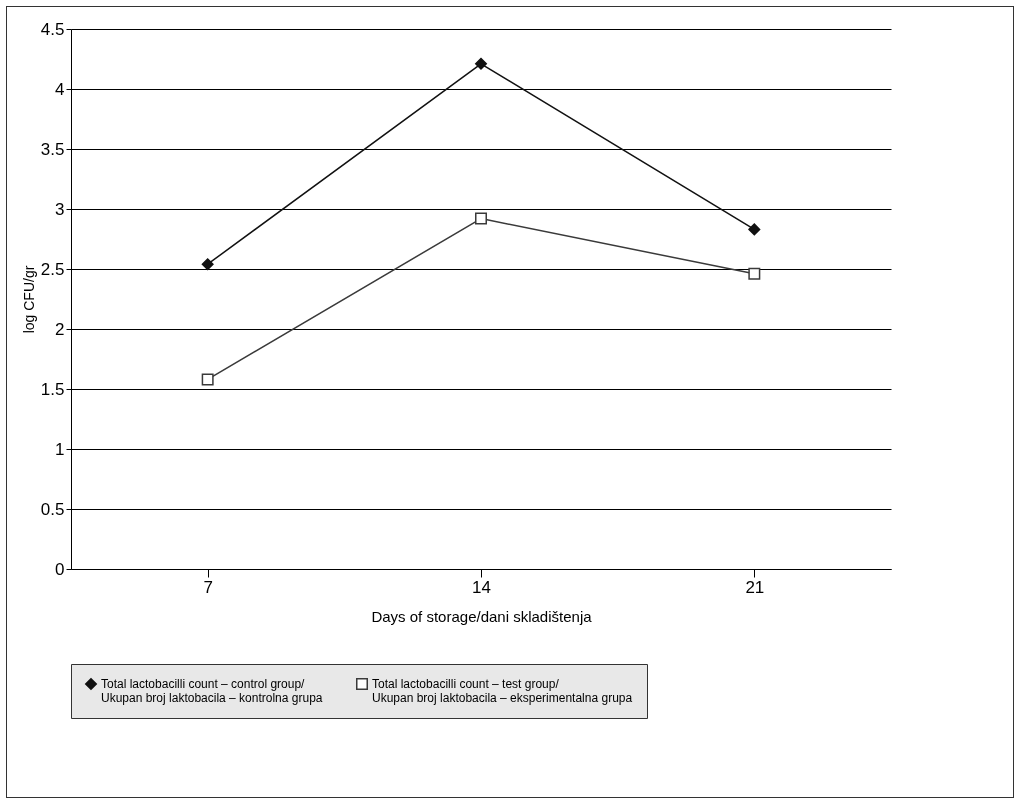 The width and height of the screenshot is (1024, 808). I want to click on y-tick-label: 0, so click(60, 569).